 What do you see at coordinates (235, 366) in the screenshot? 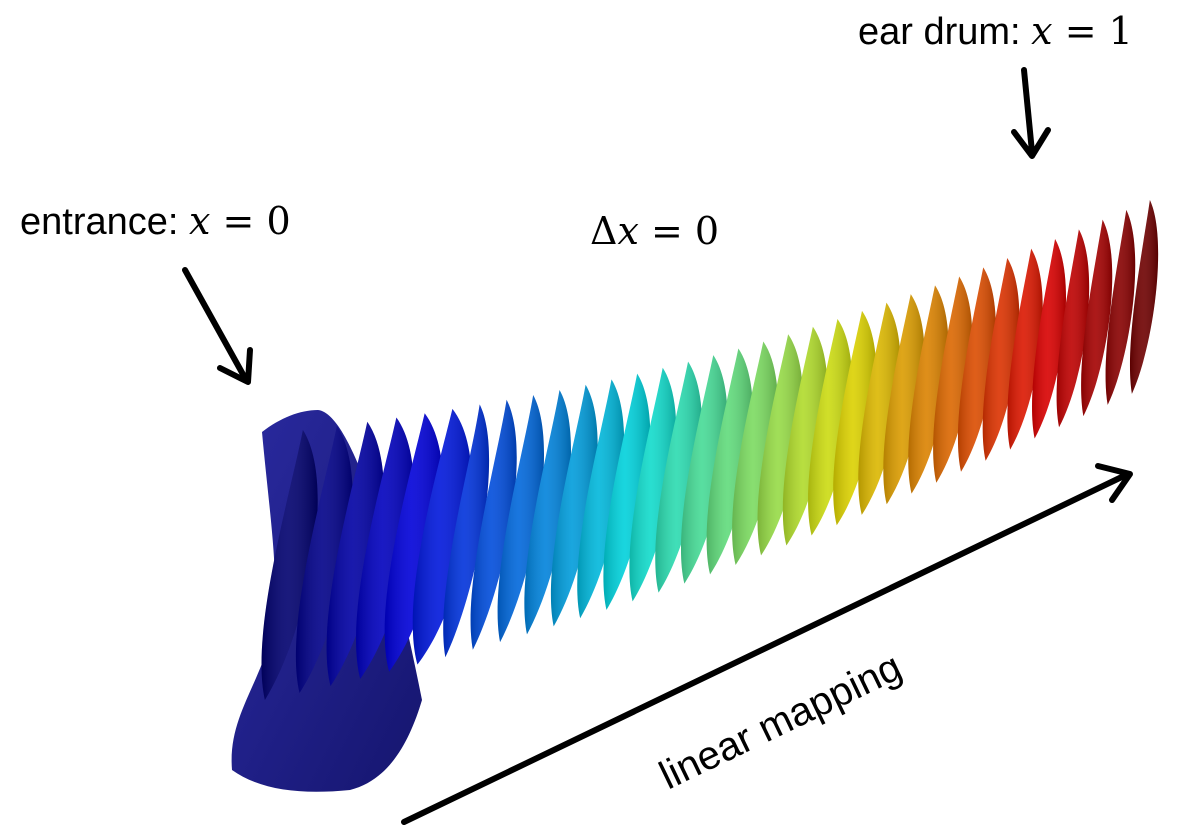
I see `entrance-arrow-head` at bounding box center [235, 366].